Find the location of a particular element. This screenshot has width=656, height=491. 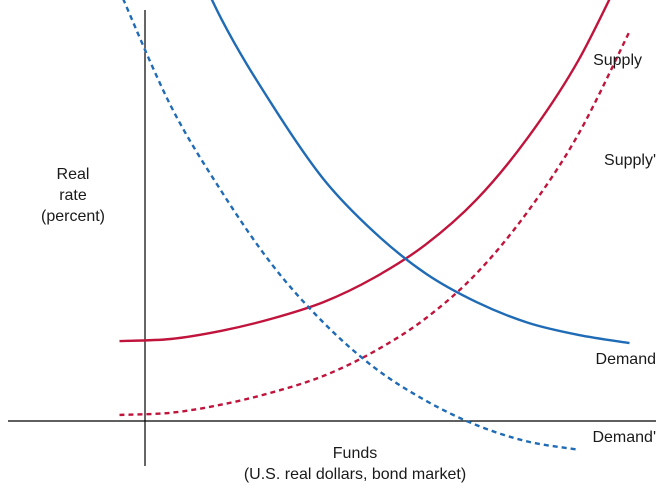

y-axis-label-line-3: (percent) is located at coordinates (73, 216).